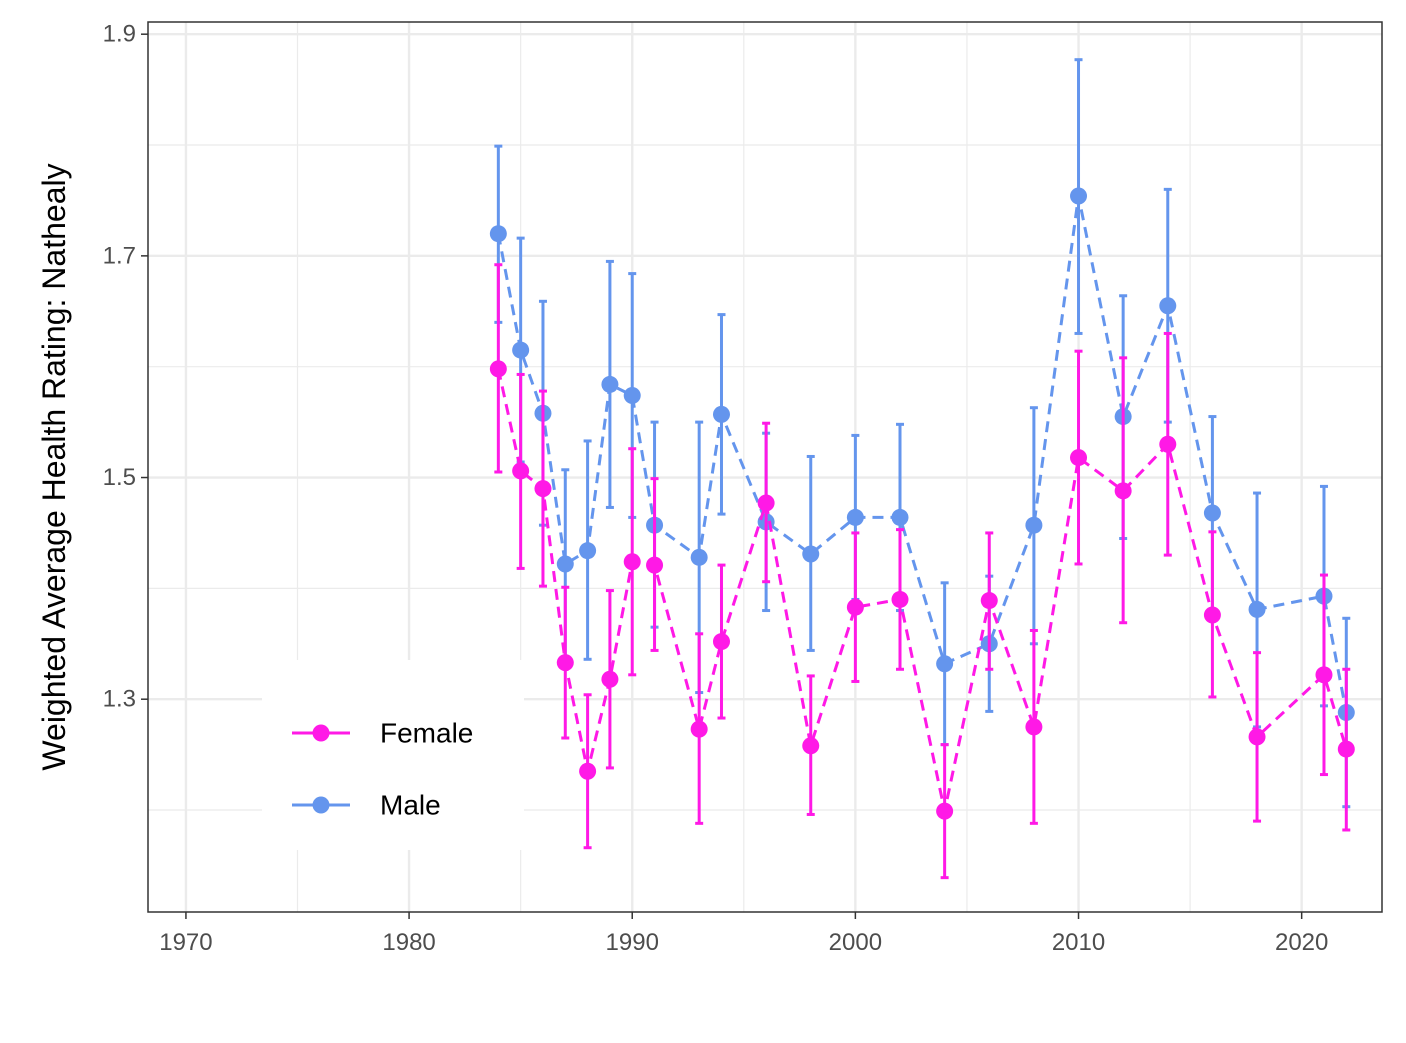 The height and width of the screenshot is (1043, 1406). I want to click on legend-key-point-male, so click(321, 805).